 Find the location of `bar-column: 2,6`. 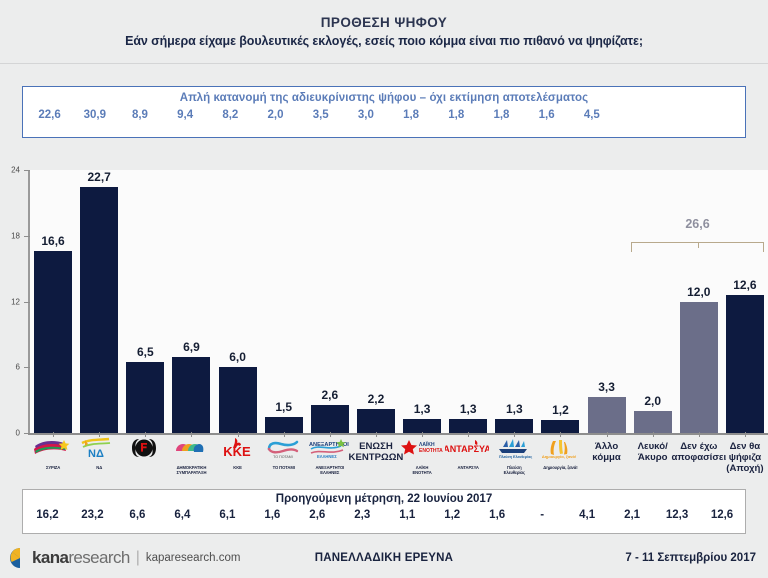

bar-column: 2,6 is located at coordinates (330, 301).